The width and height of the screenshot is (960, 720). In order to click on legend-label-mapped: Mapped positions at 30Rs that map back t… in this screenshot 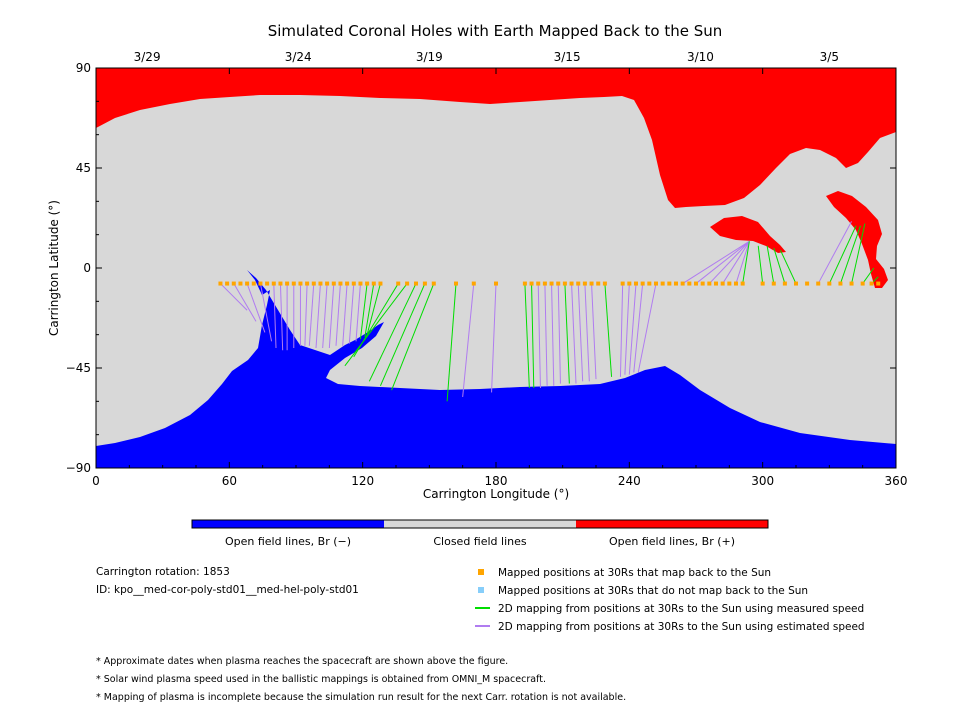, I will do `click(634, 573)`.